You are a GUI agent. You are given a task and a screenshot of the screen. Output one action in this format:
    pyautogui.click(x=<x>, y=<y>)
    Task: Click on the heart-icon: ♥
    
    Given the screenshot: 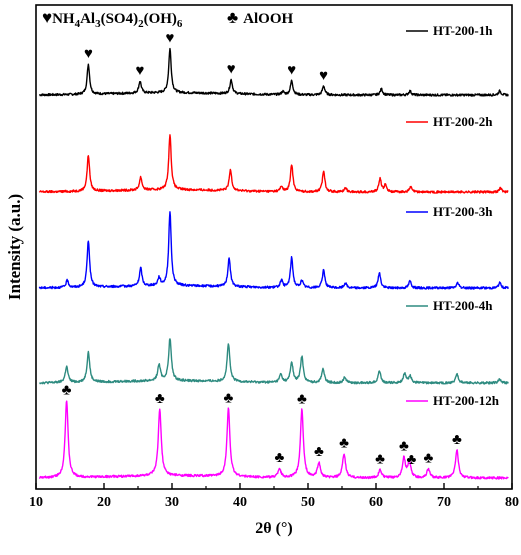 What is the action you would take?
    pyautogui.click(x=47, y=17)
    